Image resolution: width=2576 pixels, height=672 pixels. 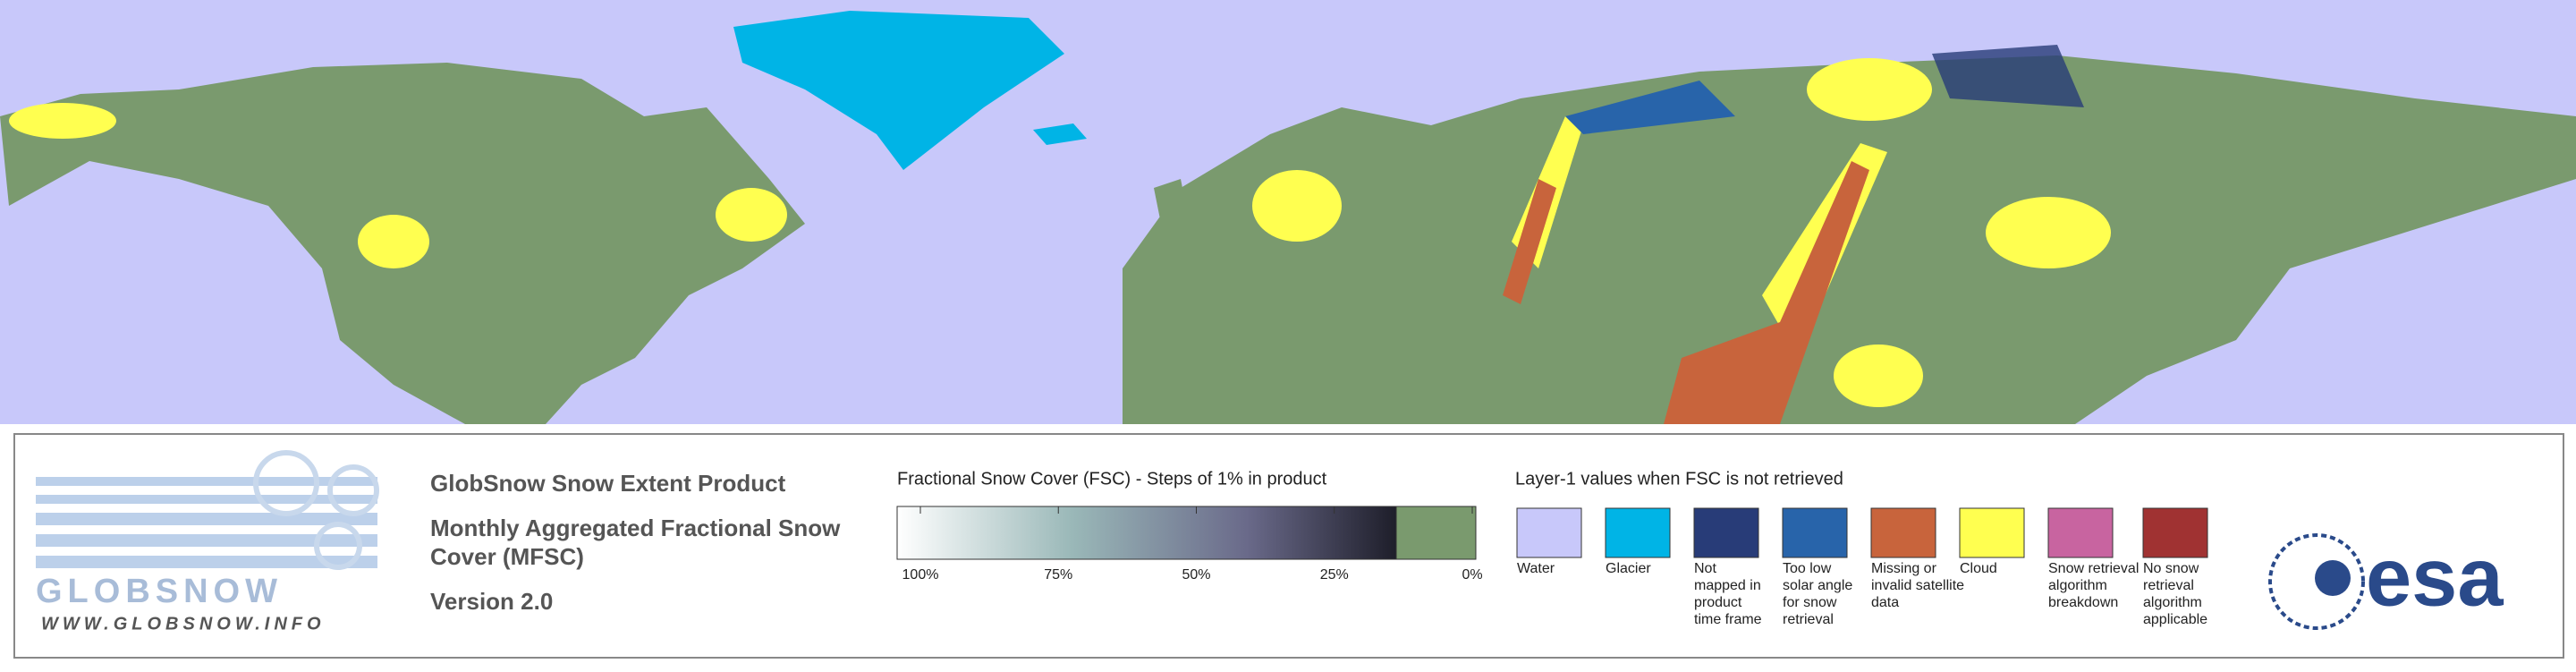 I want to click on fsc-ticks: 100% 75% 50% 25% 0%, so click(x=1192, y=544).